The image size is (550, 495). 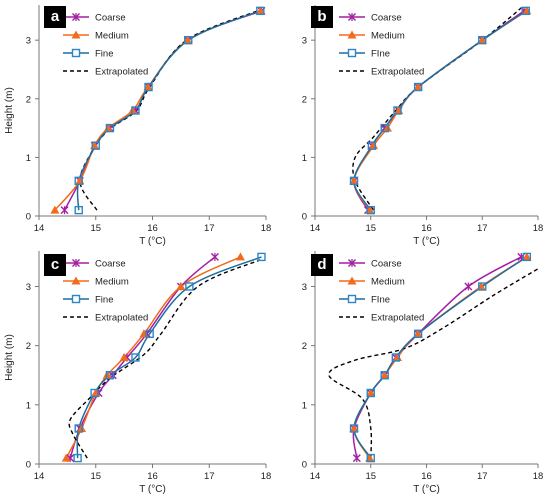 What do you see at coordinates (153, 357) in the screenshot?
I see `series-line-medium` at bounding box center [153, 357].